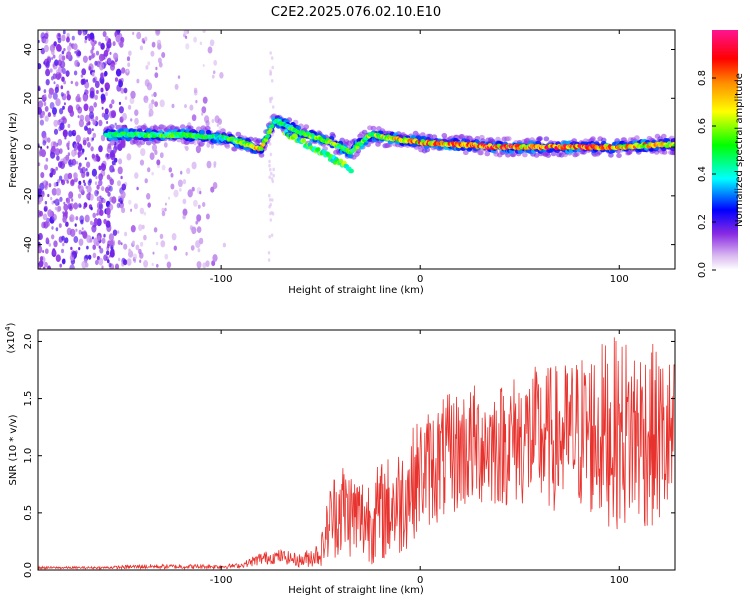  I want to click on snr-y-multiplier: (x104), so click(10, 337).